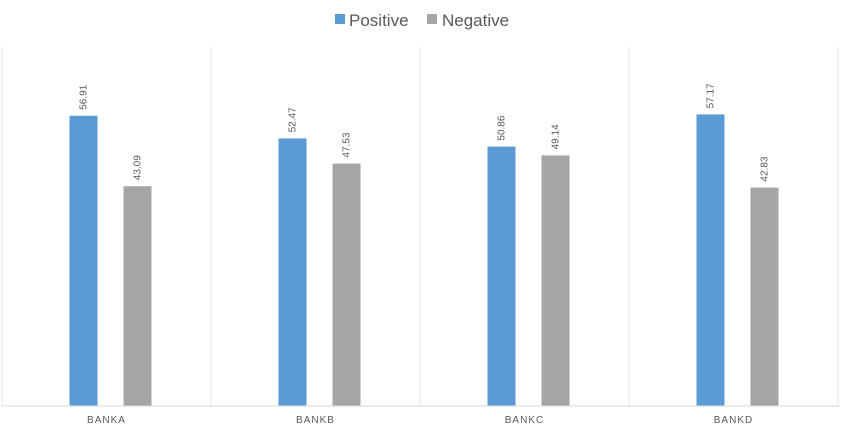 This screenshot has height=433, width=842. I want to click on legend: Positive Negative, so click(422, 20).